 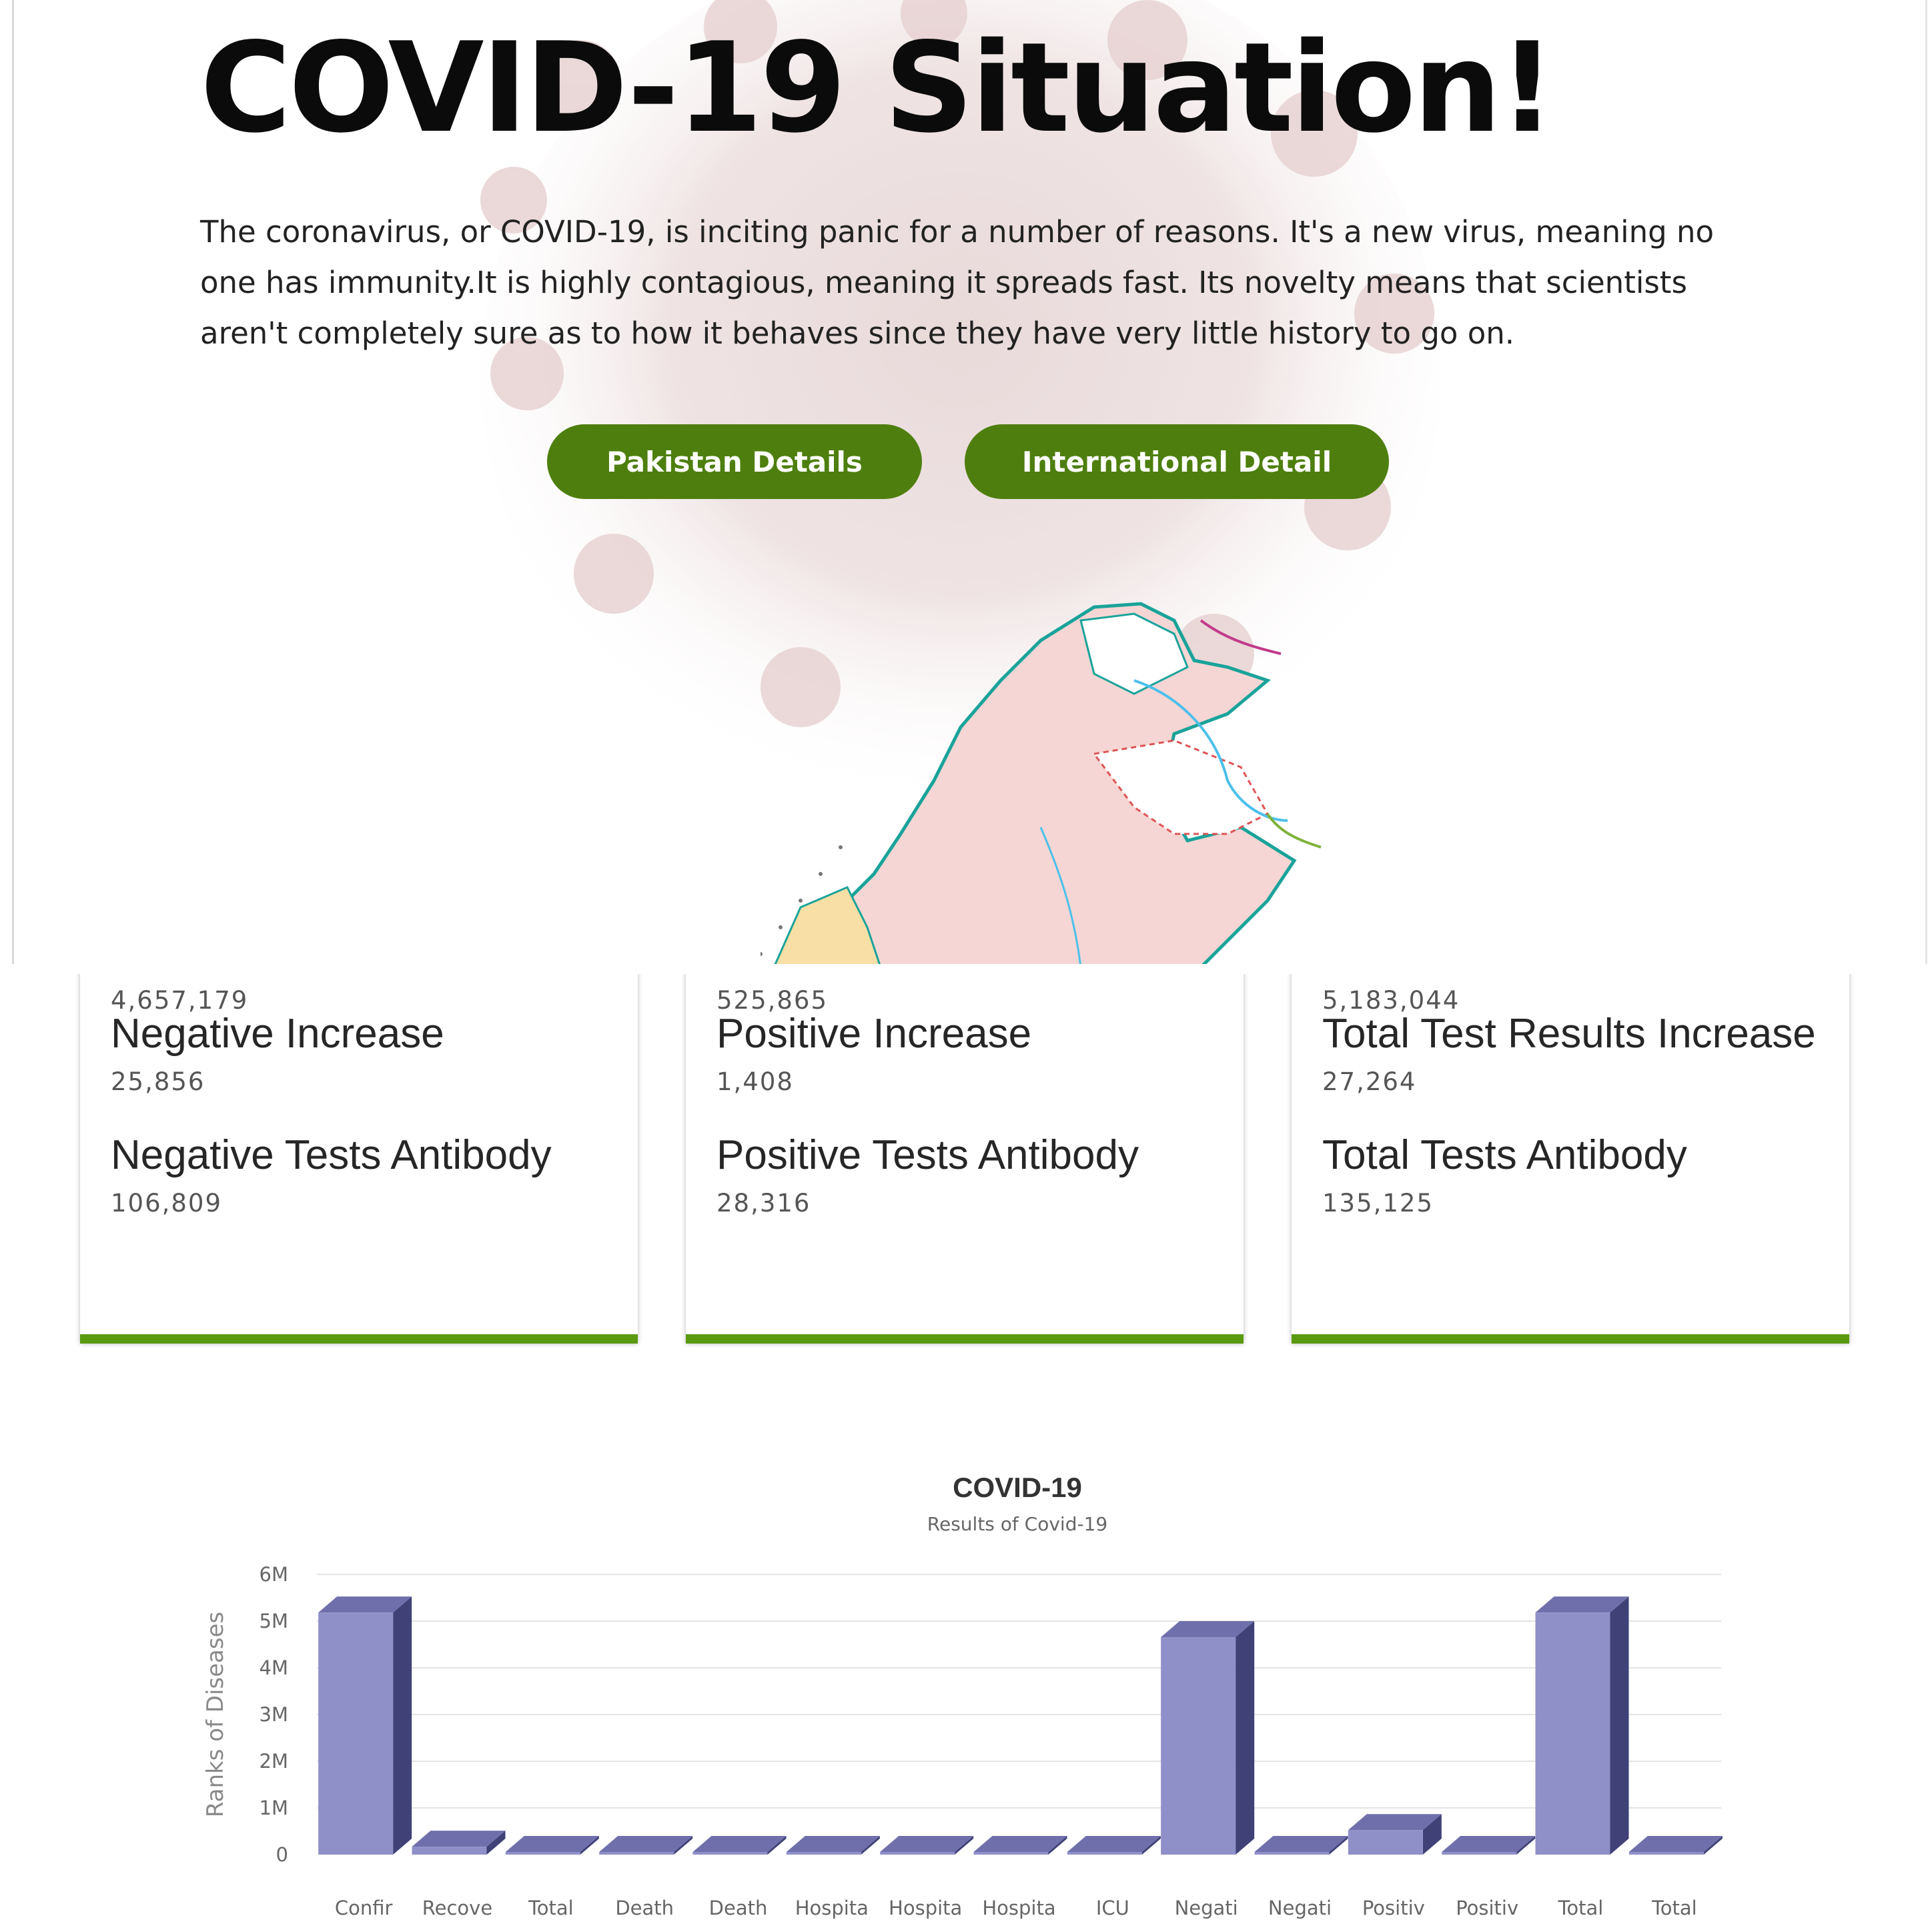 I want to click on international-detail-button: International Detail, so click(x=1177, y=462).